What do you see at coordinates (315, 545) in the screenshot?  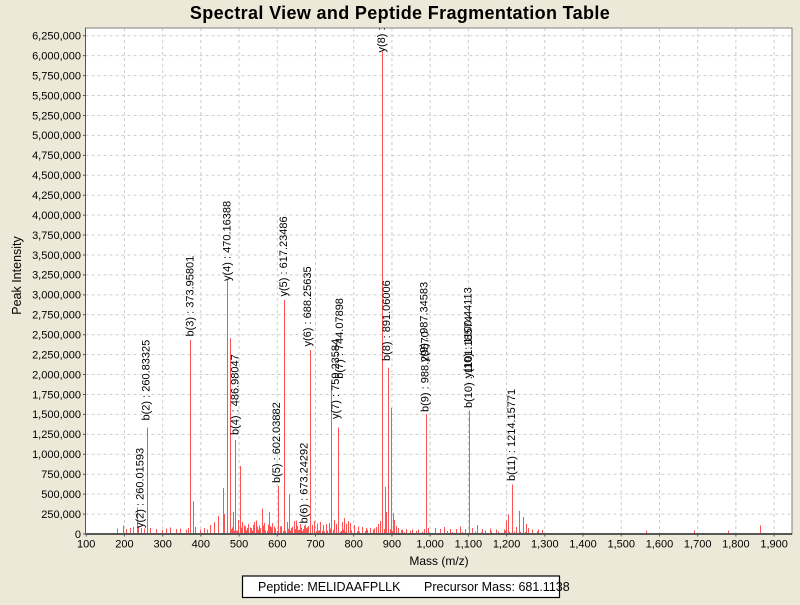 I see `svg-text: 700` at bounding box center [315, 545].